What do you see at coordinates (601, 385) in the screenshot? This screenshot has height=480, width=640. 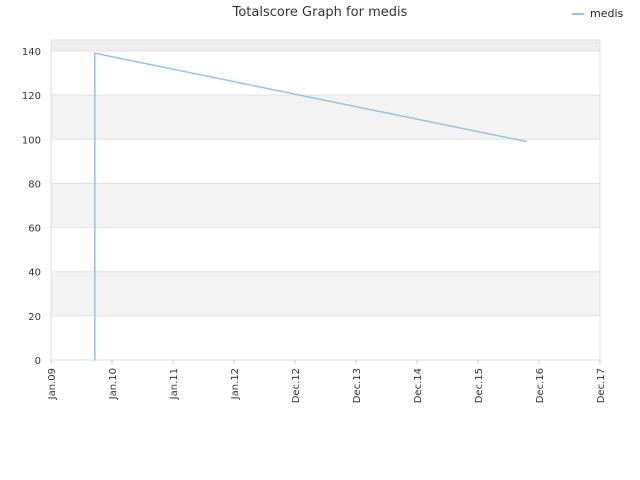 I see `x-tick-label: Dec.17` at bounding box center [601, 385].